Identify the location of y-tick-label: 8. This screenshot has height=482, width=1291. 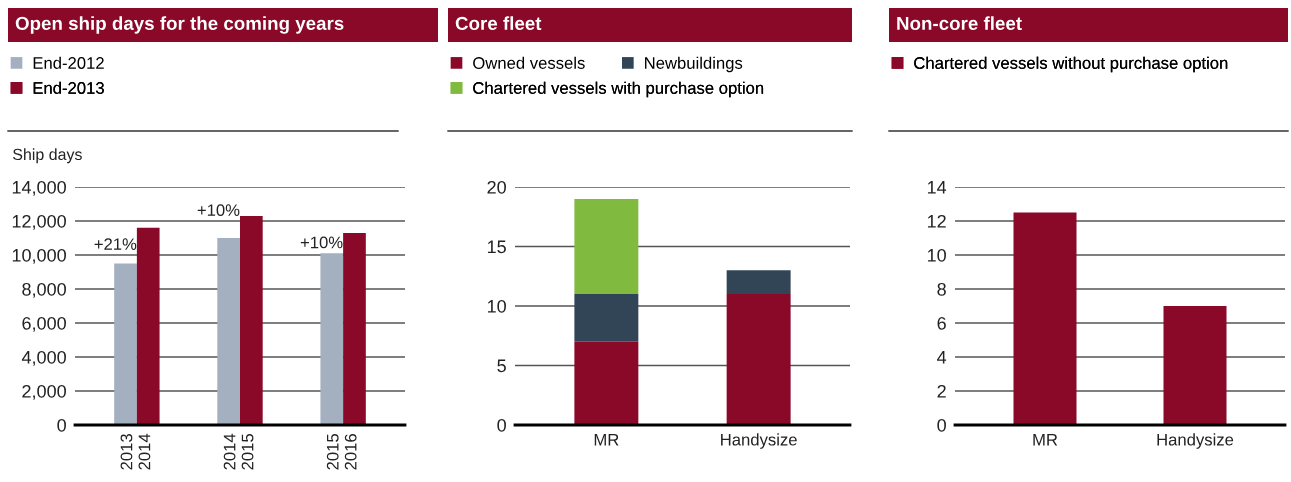
(941, 289).